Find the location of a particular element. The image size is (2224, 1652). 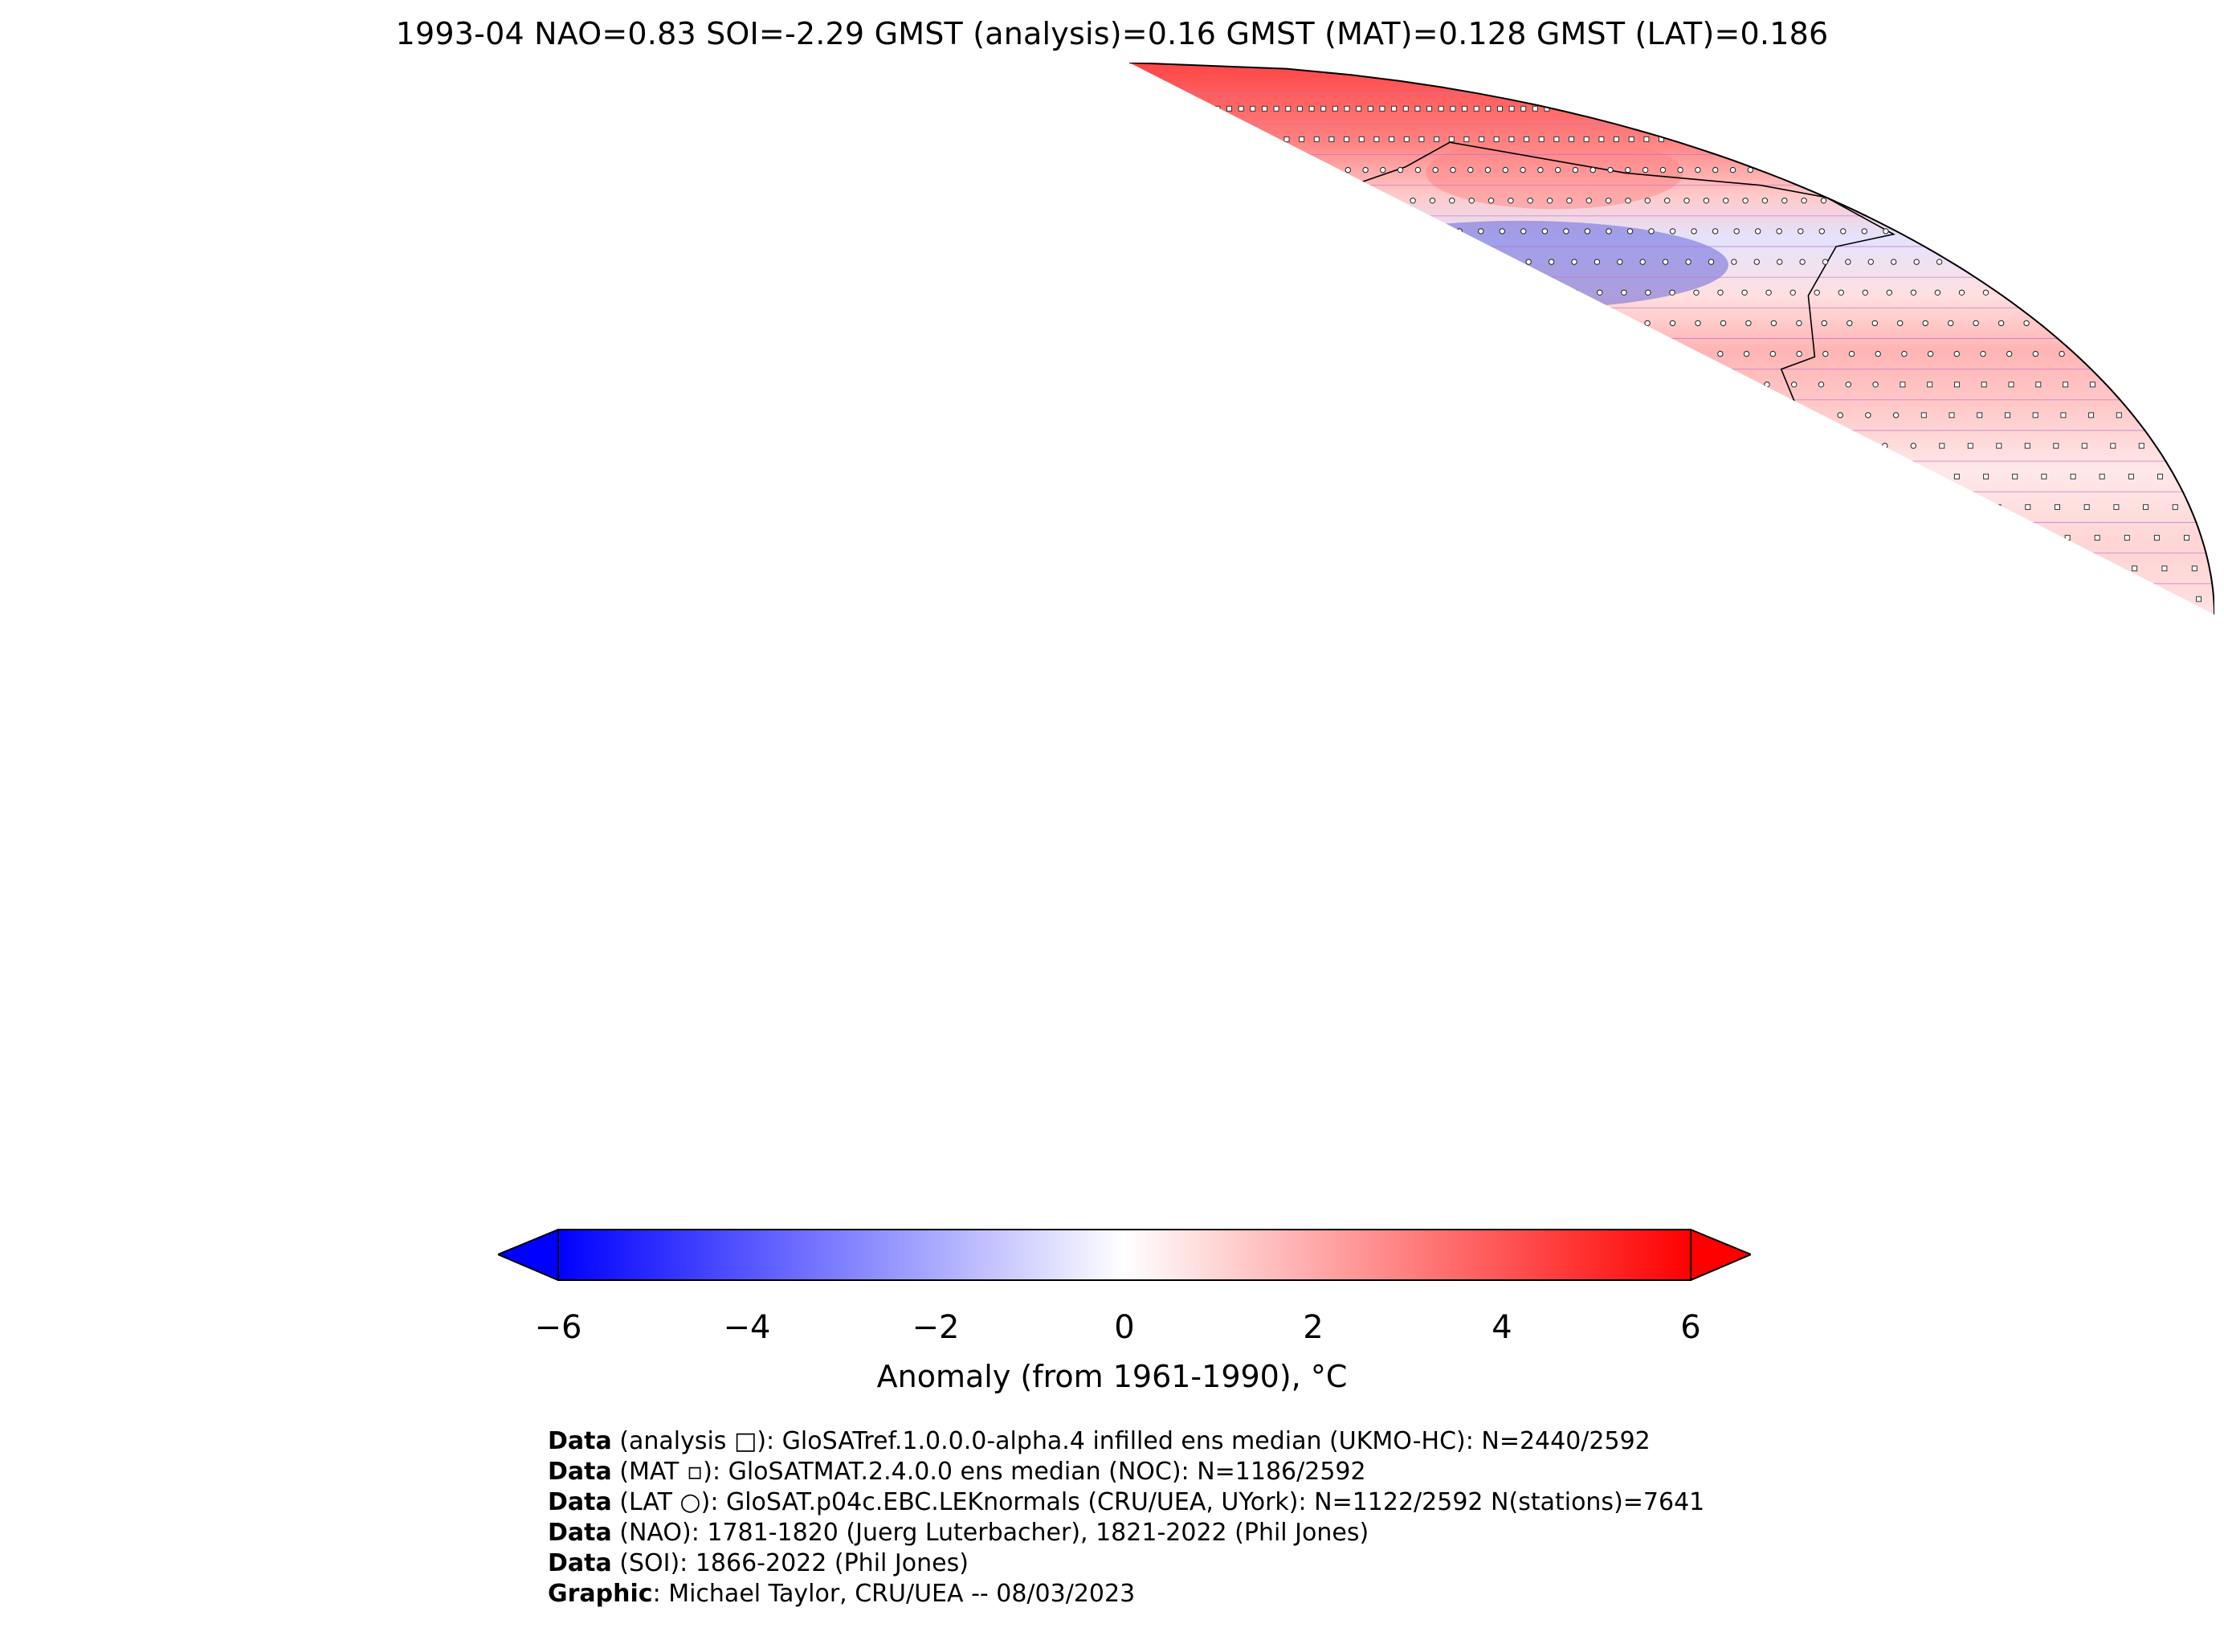

coastline-africa is located at coordinates (1281, 467).